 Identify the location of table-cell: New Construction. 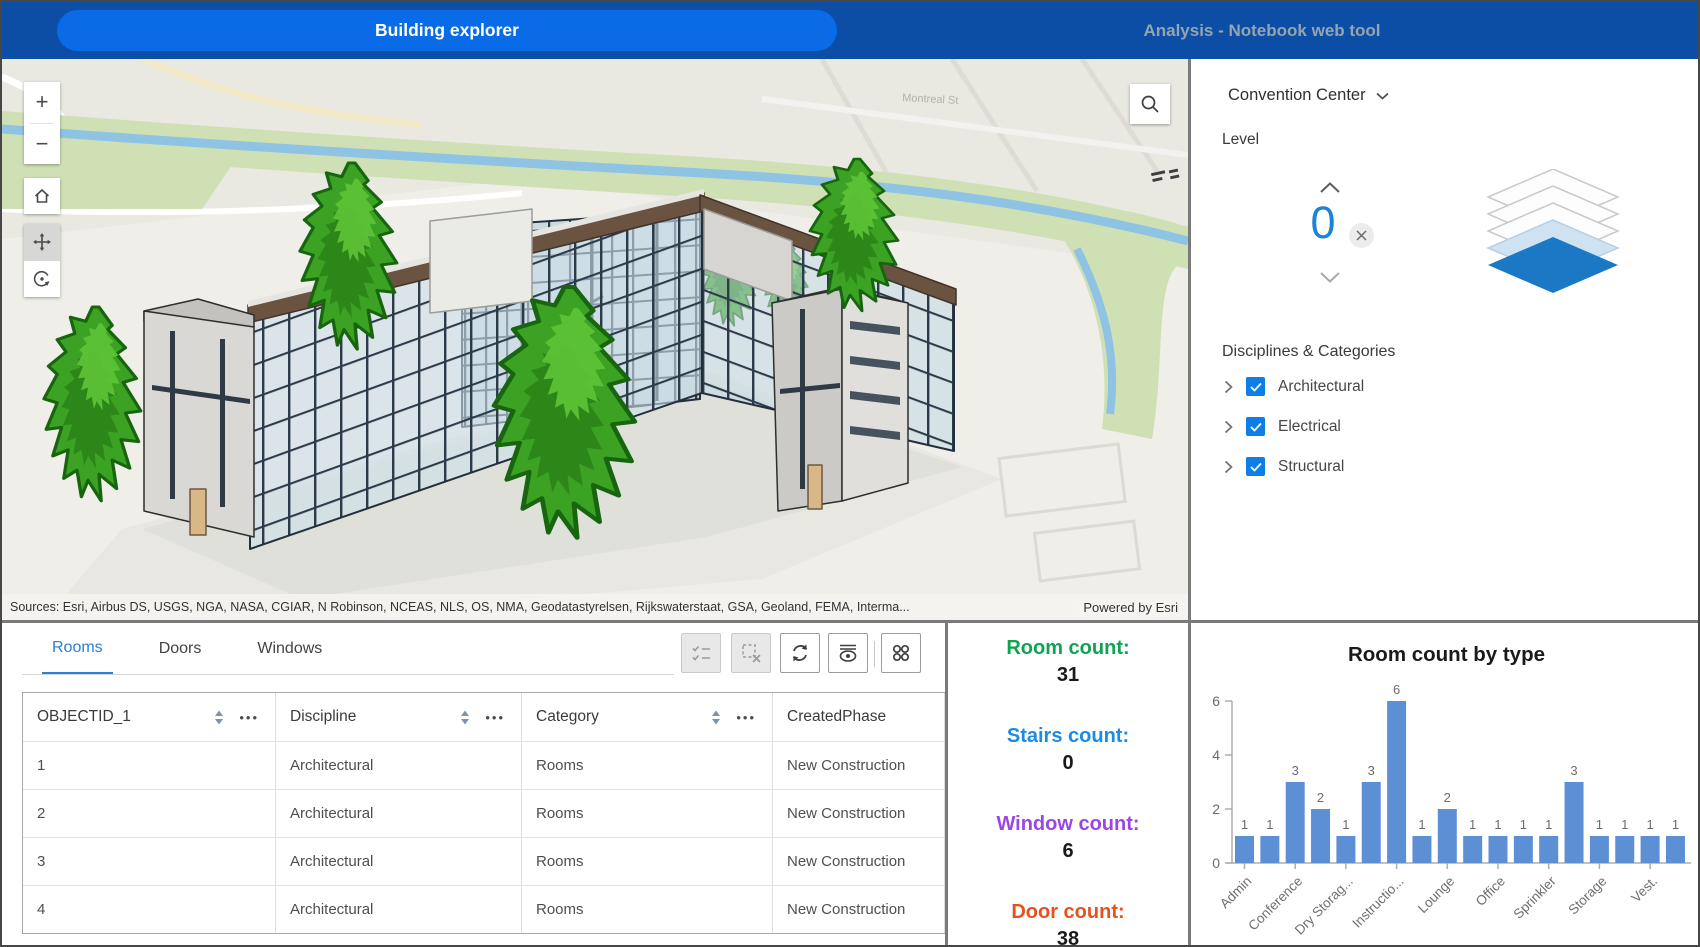
(859, 909).